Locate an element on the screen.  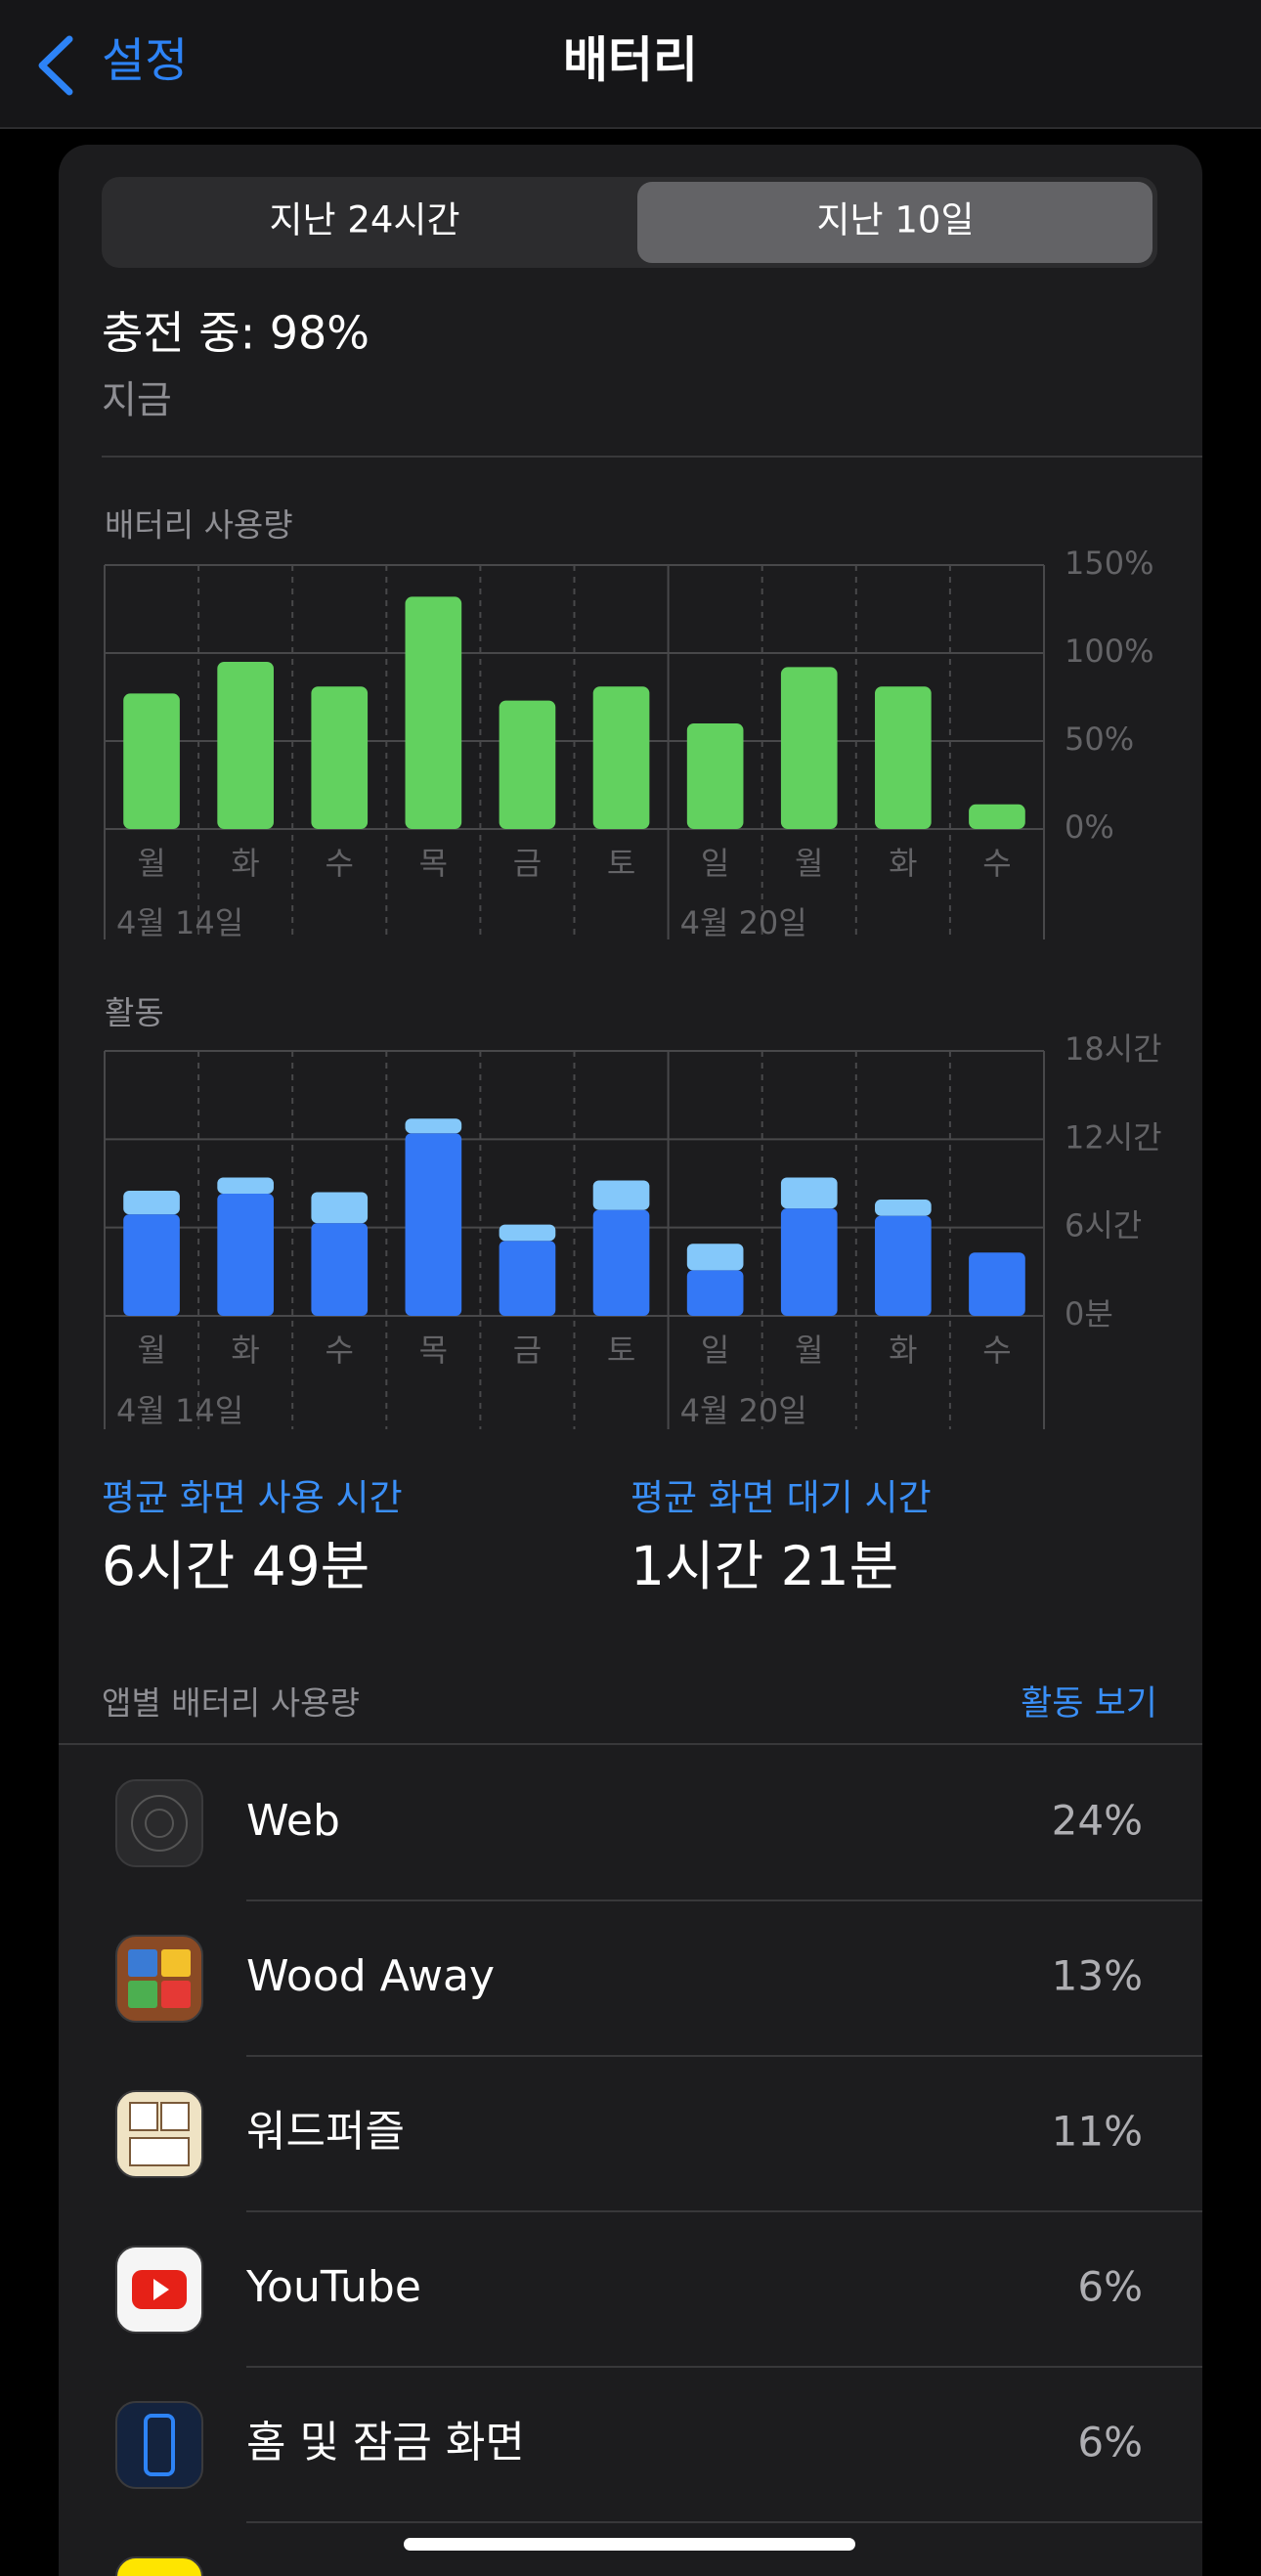
y-tick-label: 12시간 is located at coordinates (1113, 1137).